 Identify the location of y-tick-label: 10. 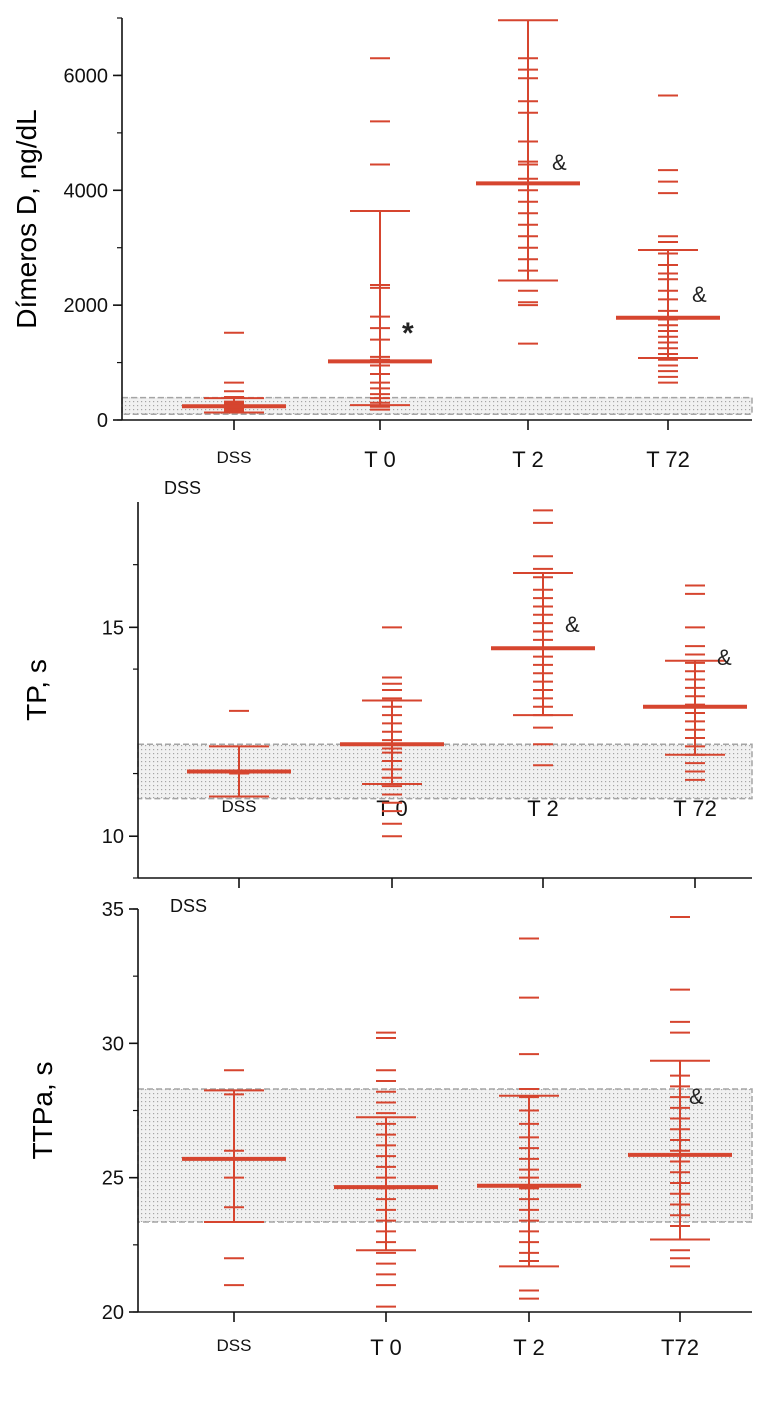
(113, 837).